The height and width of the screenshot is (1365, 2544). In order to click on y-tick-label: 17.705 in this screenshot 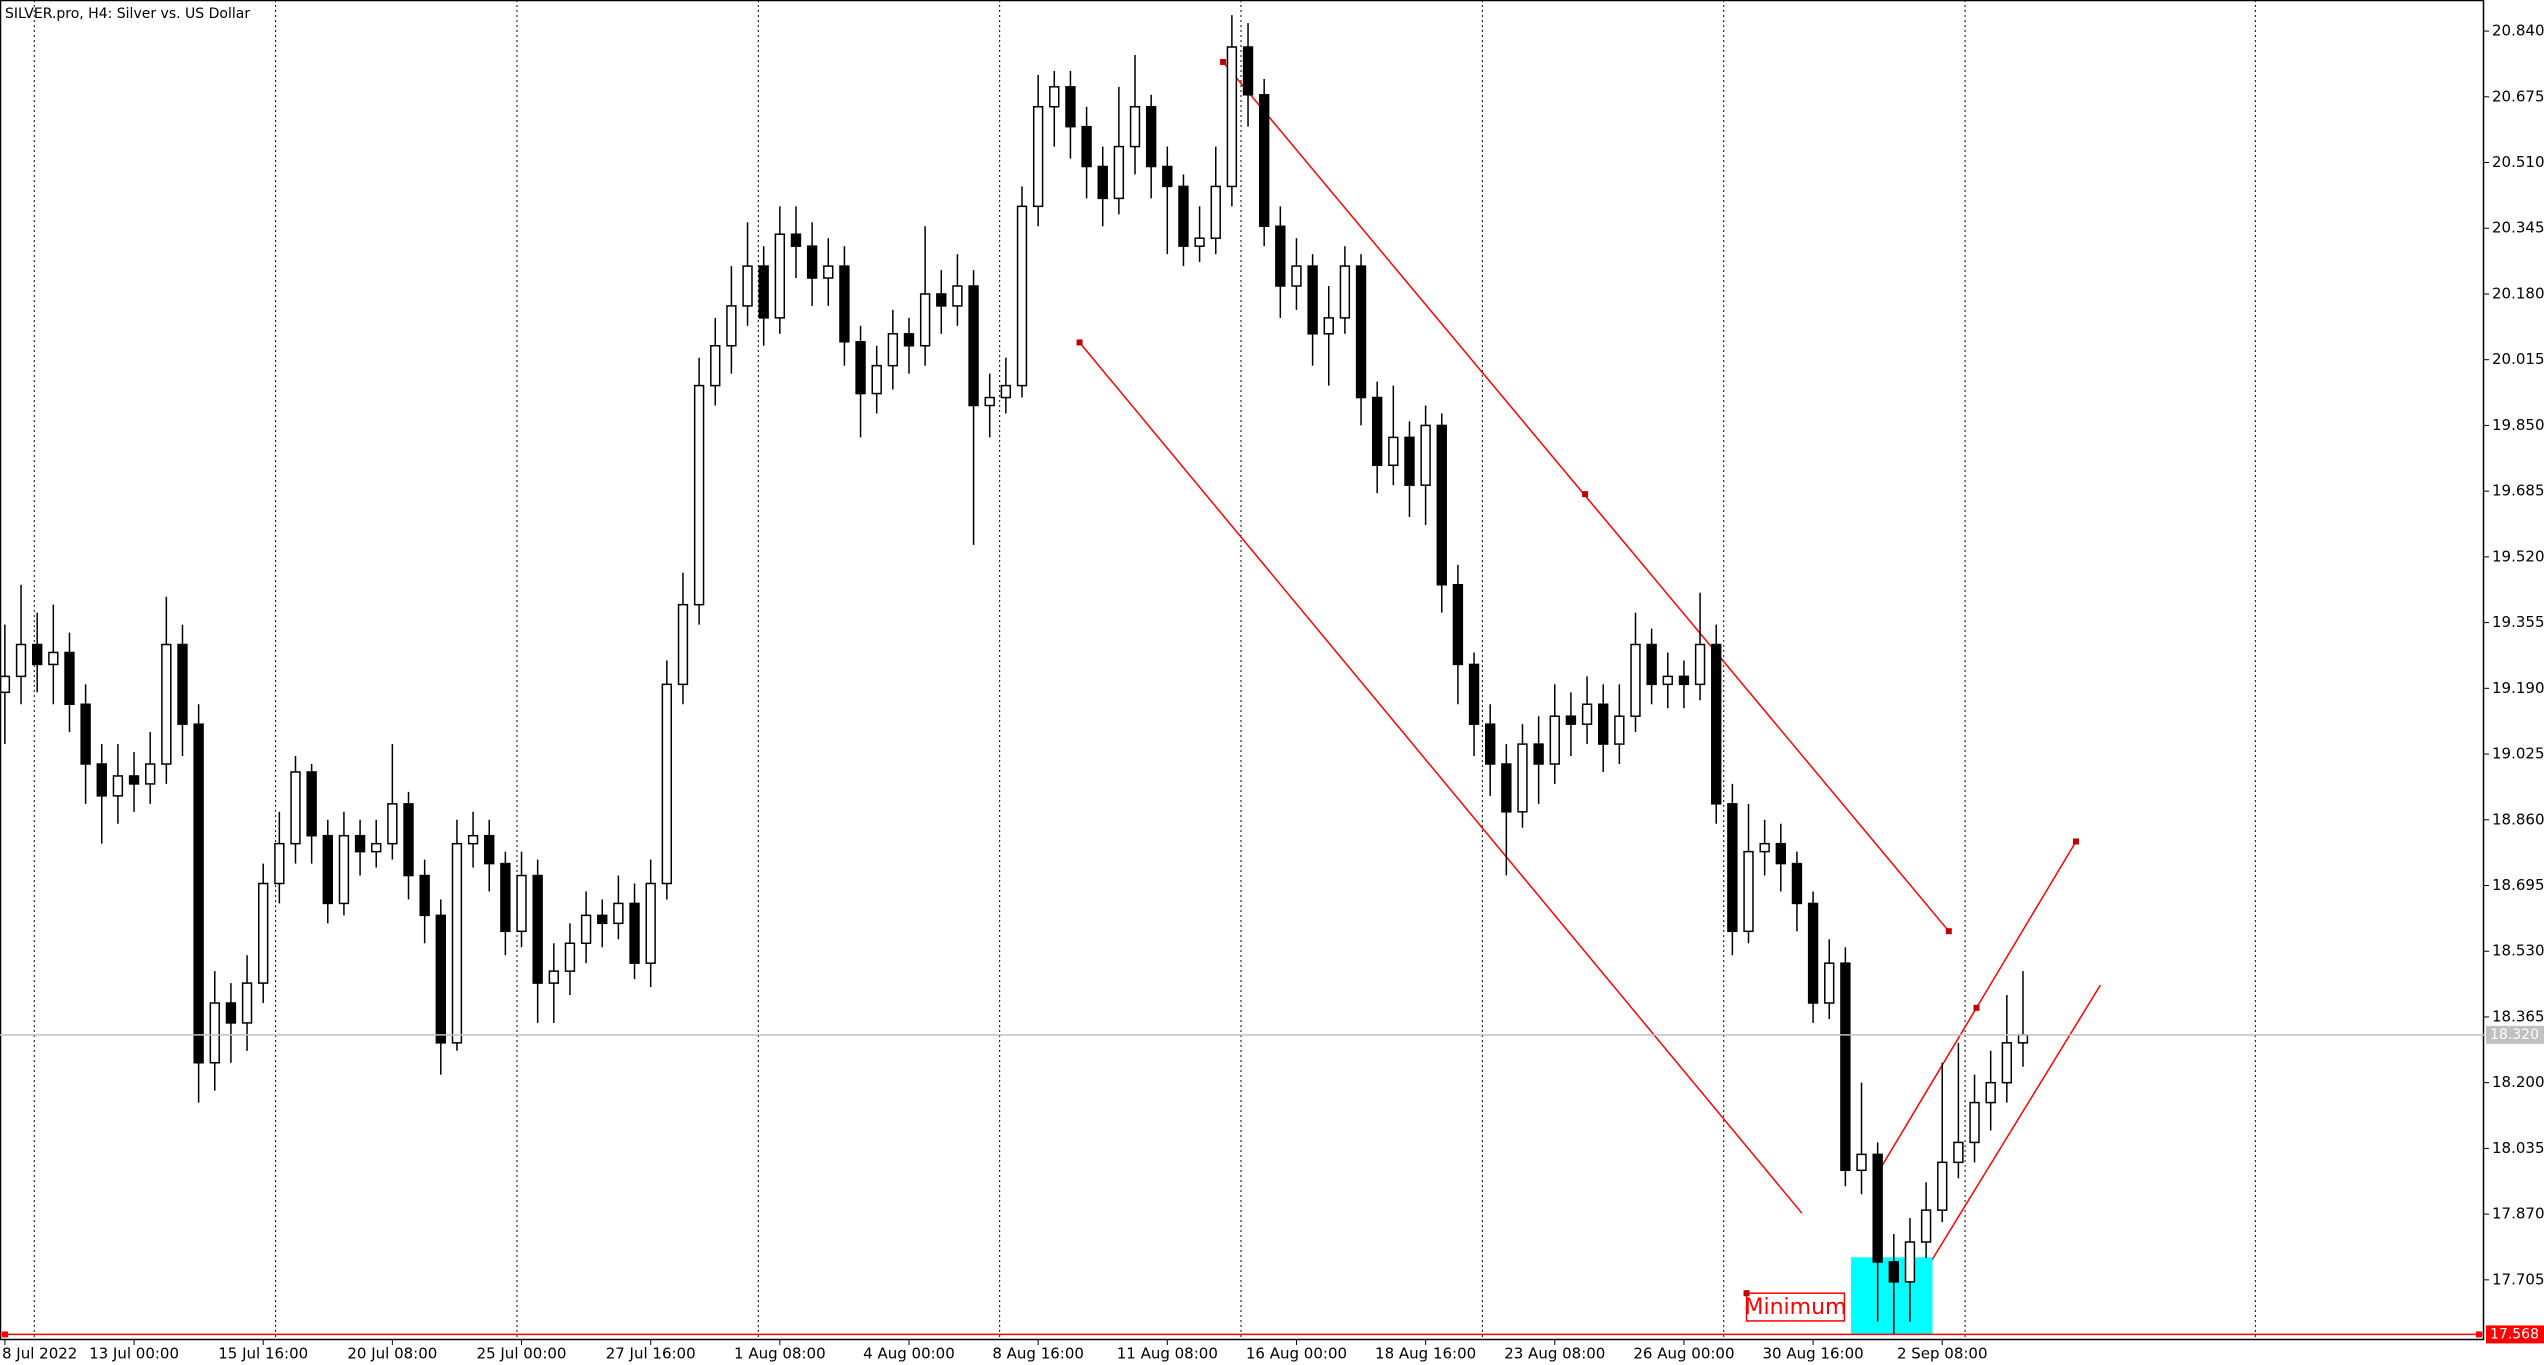, I will do `click(2518, 1279)`.